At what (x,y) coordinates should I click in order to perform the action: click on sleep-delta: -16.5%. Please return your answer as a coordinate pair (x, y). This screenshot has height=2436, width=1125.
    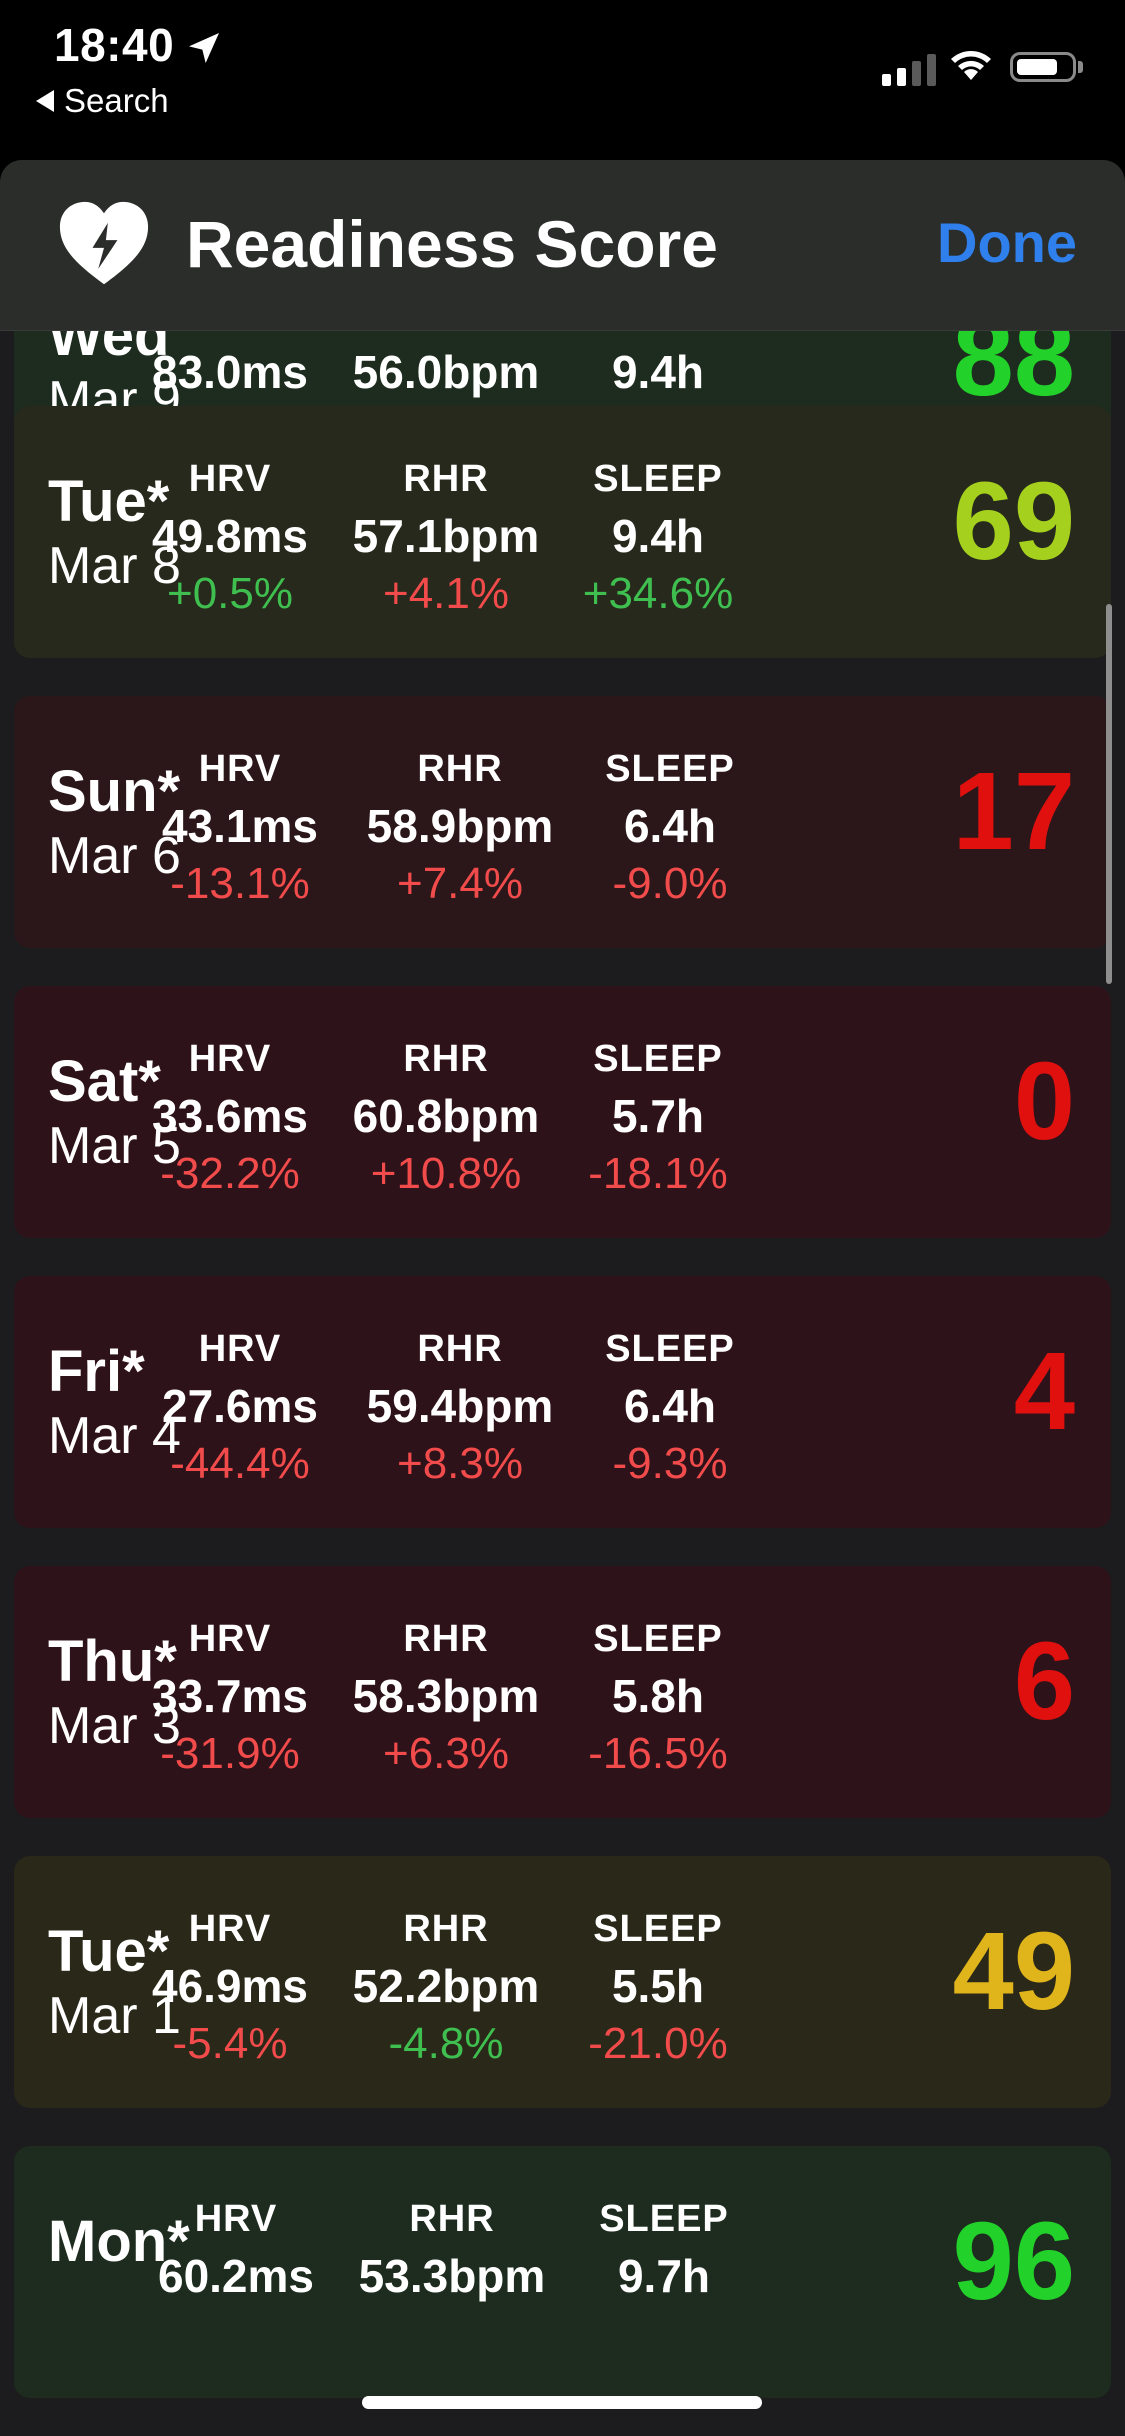
    Looking at the image, I should click on (658, 1754).